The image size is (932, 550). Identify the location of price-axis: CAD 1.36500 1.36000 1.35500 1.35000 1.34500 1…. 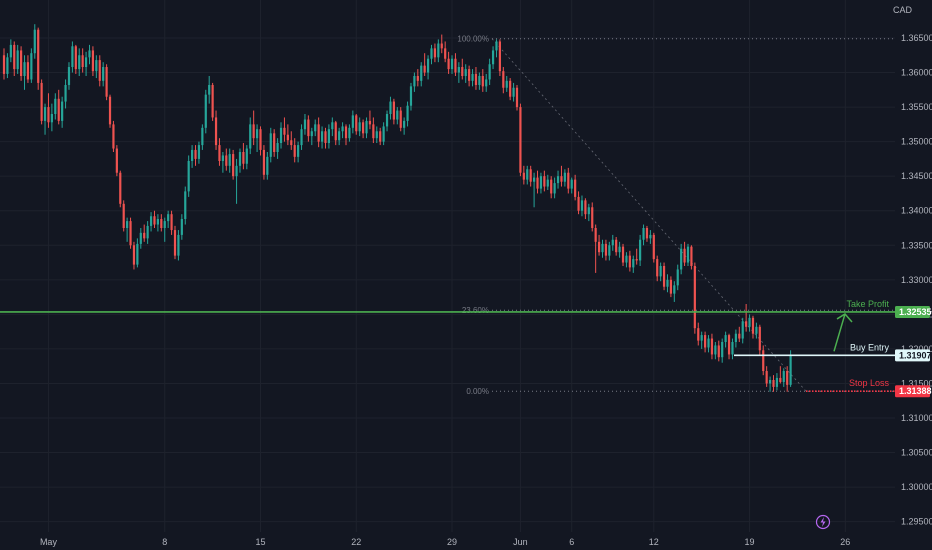
(912, 266).